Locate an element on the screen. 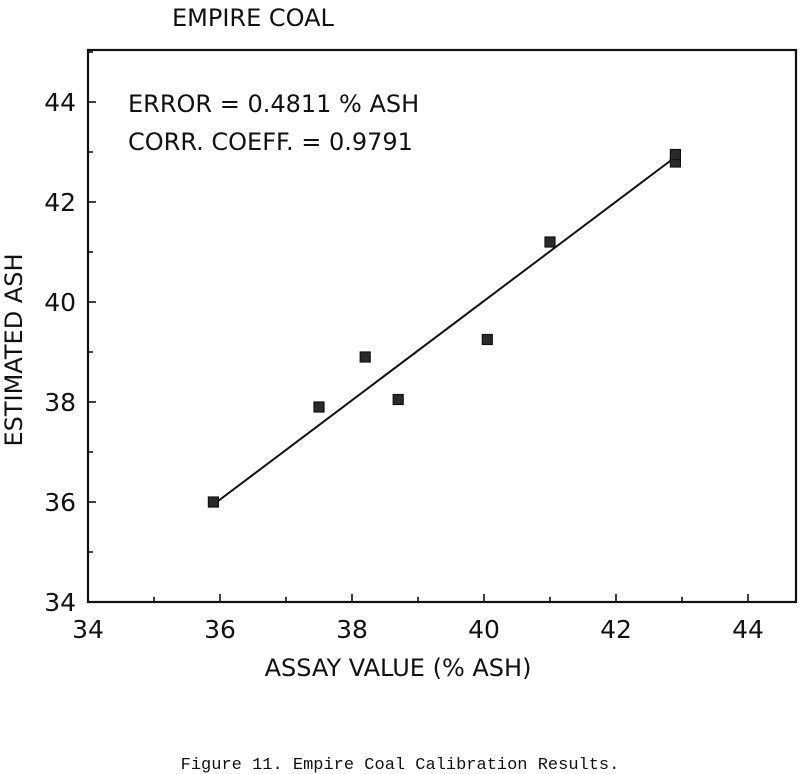 The height and width of the screenshot is (774, 800). y-tick-label: 40 is located at coordinates (60, 302).